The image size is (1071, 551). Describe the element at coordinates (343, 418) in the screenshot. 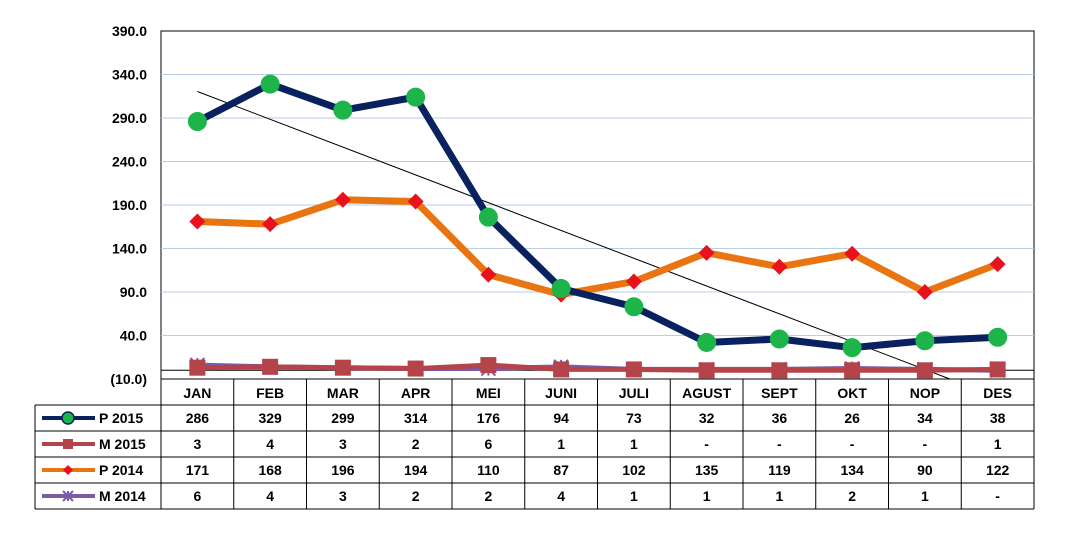

I see `table-cell: 299` at that location.